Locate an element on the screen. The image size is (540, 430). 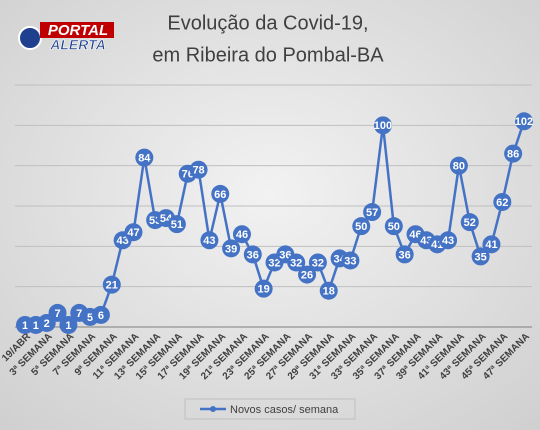
data-label: 80 is located at coordinates (459, 167).